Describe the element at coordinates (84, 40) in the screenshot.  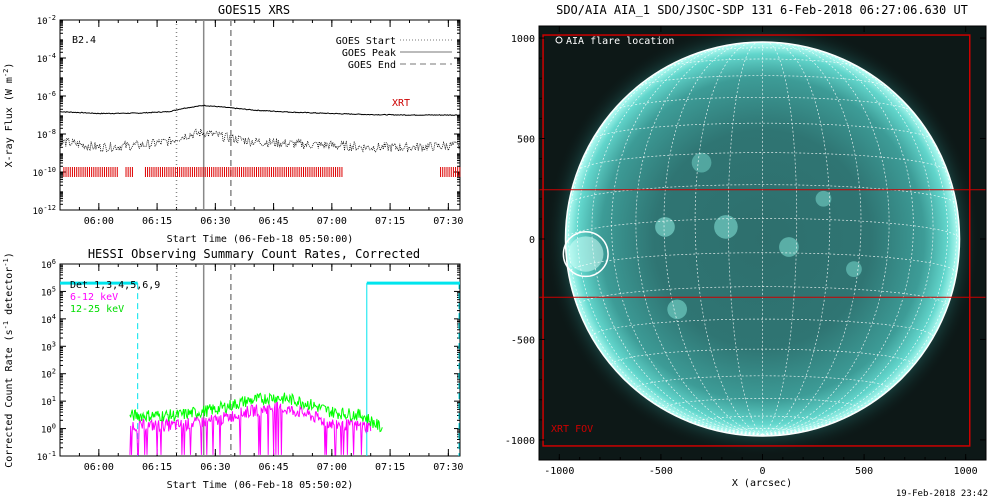
I see `goes-class-label: B2.4` at that location.